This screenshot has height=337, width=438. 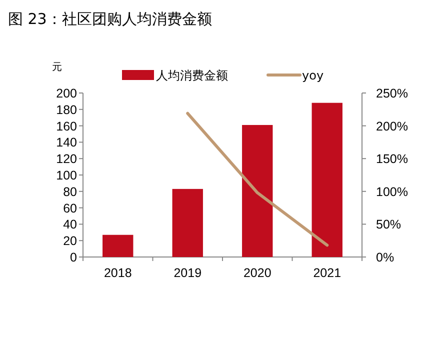 I want to click on y-tick-label: 140, so click(x=67, y=143).